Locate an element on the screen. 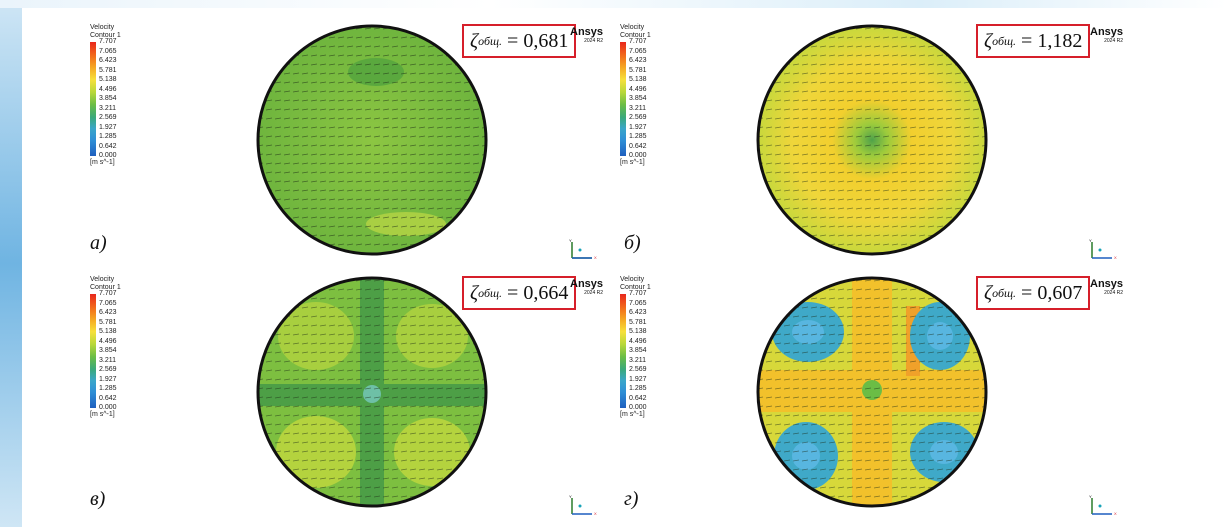 The image size is (1227, 531). panel-label: в) is located at coordinates (98, 499).